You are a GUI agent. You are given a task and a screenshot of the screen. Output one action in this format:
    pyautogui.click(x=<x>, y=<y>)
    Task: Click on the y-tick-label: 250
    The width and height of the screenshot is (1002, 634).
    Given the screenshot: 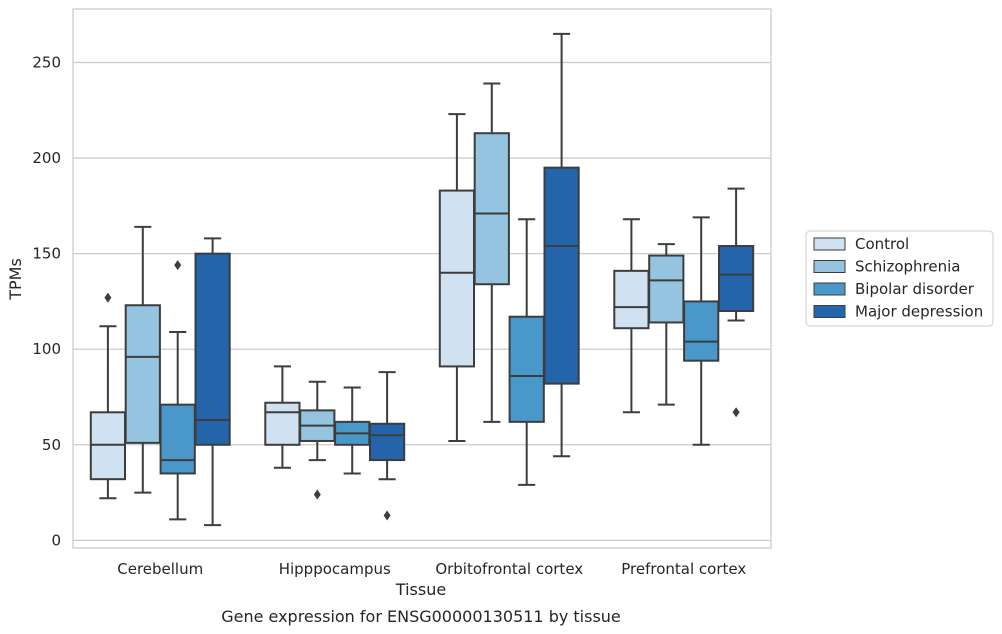 What is the action you would take?
    pyautogui.click(x=46, y=63)
    